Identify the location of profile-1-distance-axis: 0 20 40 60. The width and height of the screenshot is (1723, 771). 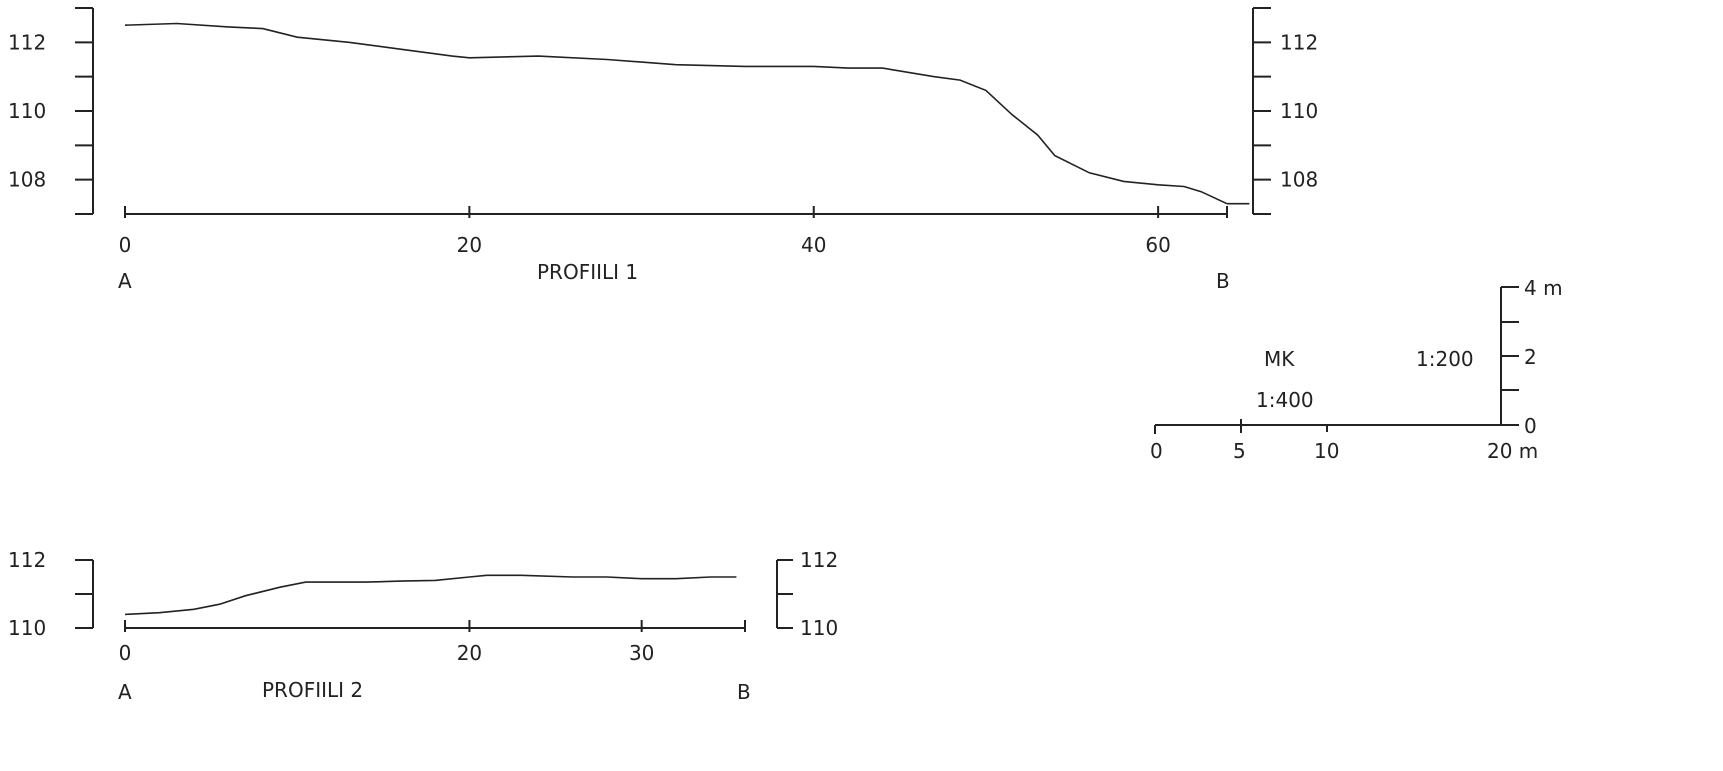
(673, 231).